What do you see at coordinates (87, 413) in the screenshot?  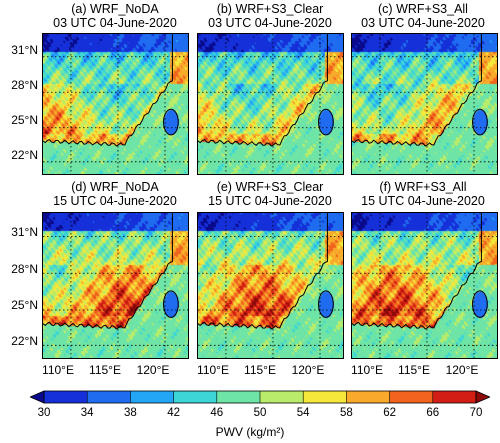 I see `colorbar-tick-label: 34` at bounding box center [87, 413].